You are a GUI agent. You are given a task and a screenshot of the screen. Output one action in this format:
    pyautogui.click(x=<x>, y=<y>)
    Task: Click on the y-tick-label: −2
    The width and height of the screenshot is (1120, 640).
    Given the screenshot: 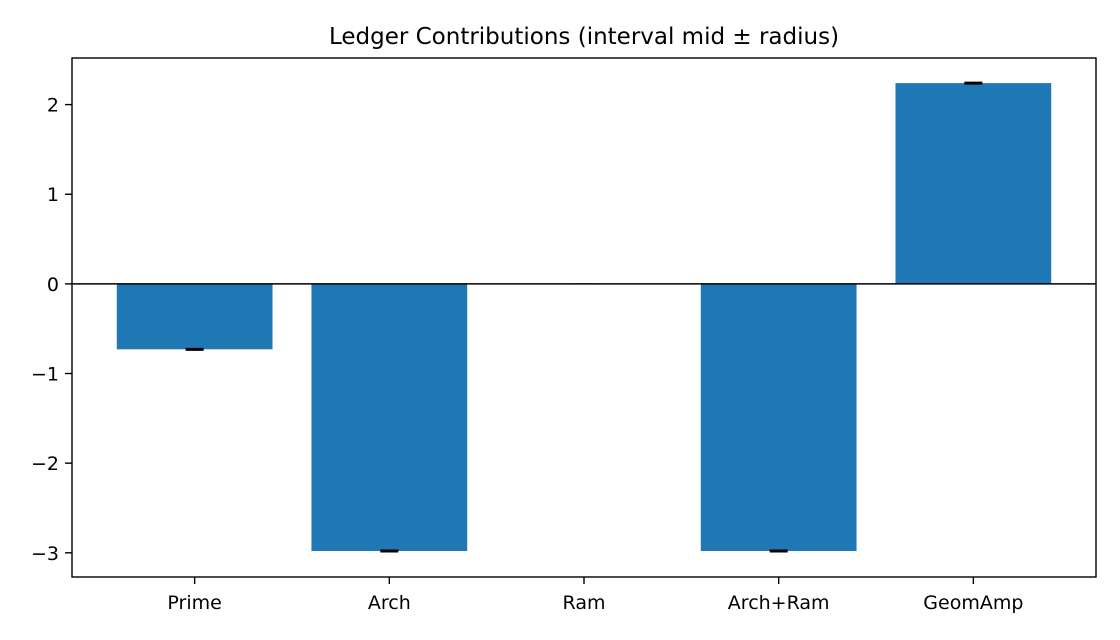 What is the action you would take?
    pyautogui.click(x=45, y=464)
    